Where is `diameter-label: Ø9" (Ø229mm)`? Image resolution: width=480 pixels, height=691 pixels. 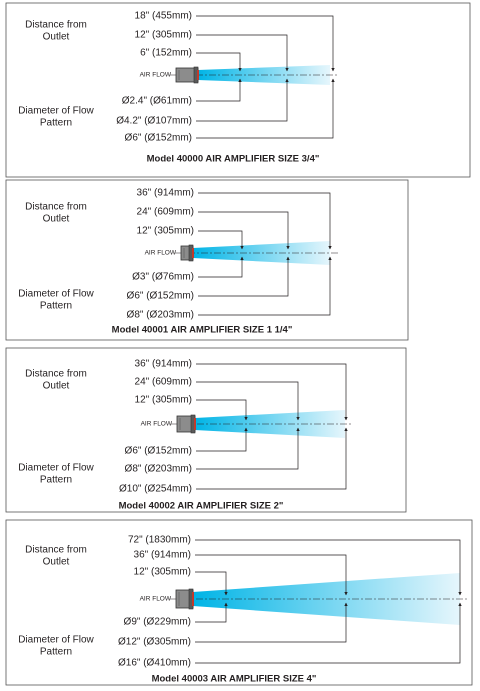
diameter-label: Ø9" (Ø229mm) is located at coordinates (157, 622).